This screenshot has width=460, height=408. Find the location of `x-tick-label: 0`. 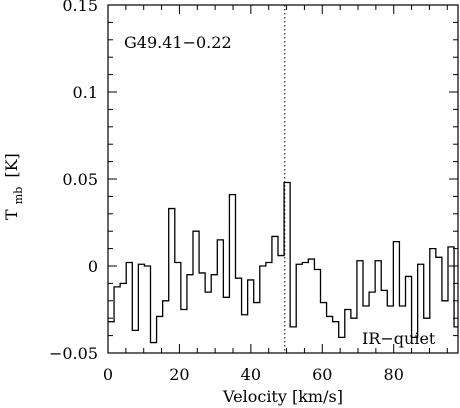

x-tick-label: 0 is located at coordinates (108, 374).